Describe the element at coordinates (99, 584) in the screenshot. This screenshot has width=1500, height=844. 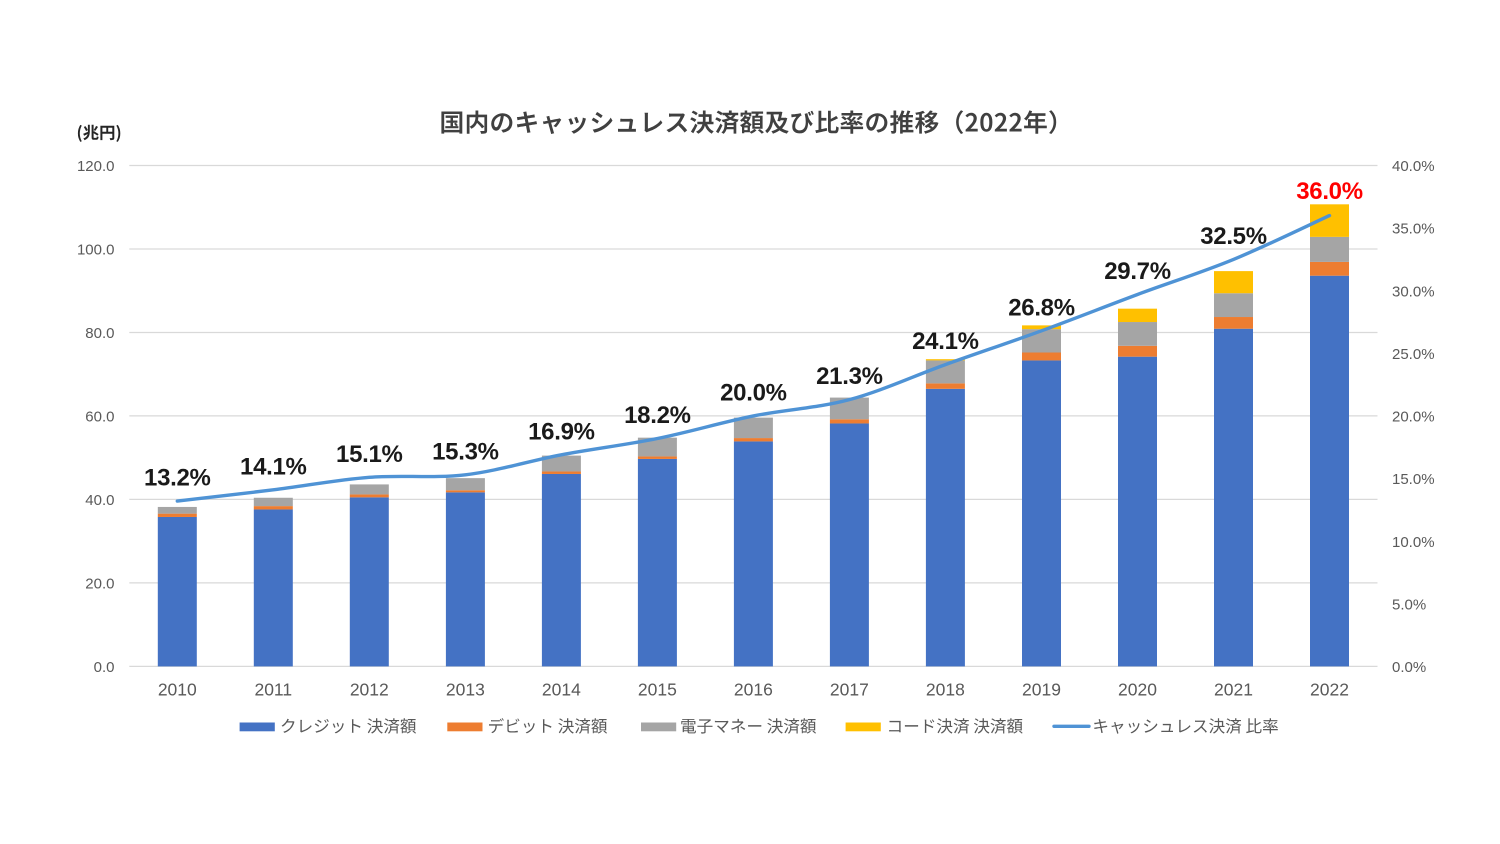
I see `svg-text: 20.0` at that location.